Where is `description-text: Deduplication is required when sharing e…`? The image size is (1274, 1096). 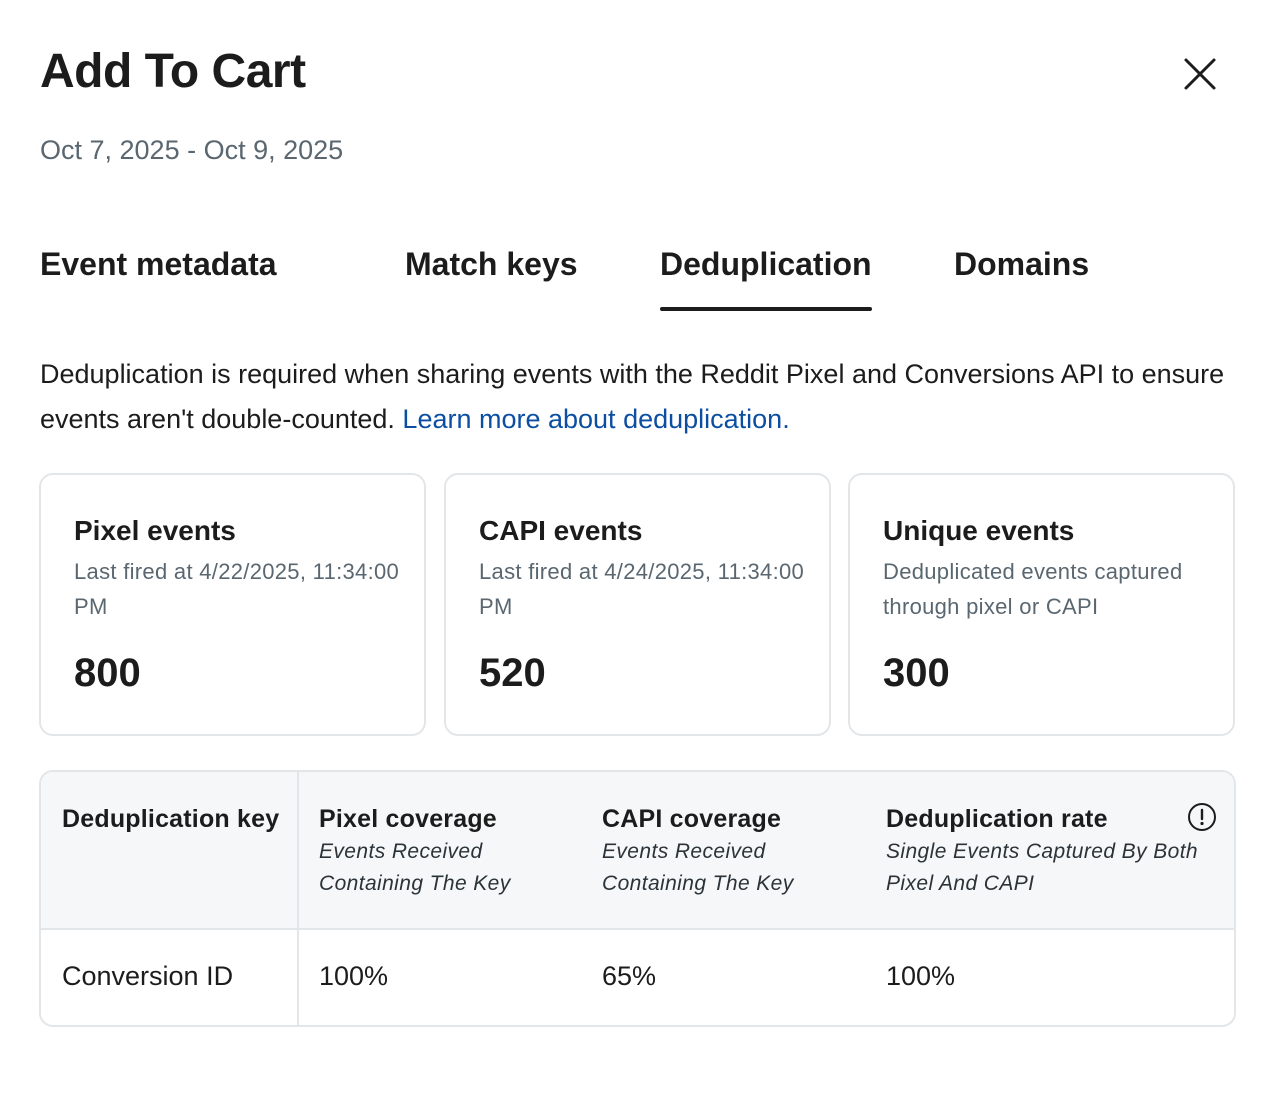 description-text: Deduplication is required when sharing e… is located at coordinates (632, 396).